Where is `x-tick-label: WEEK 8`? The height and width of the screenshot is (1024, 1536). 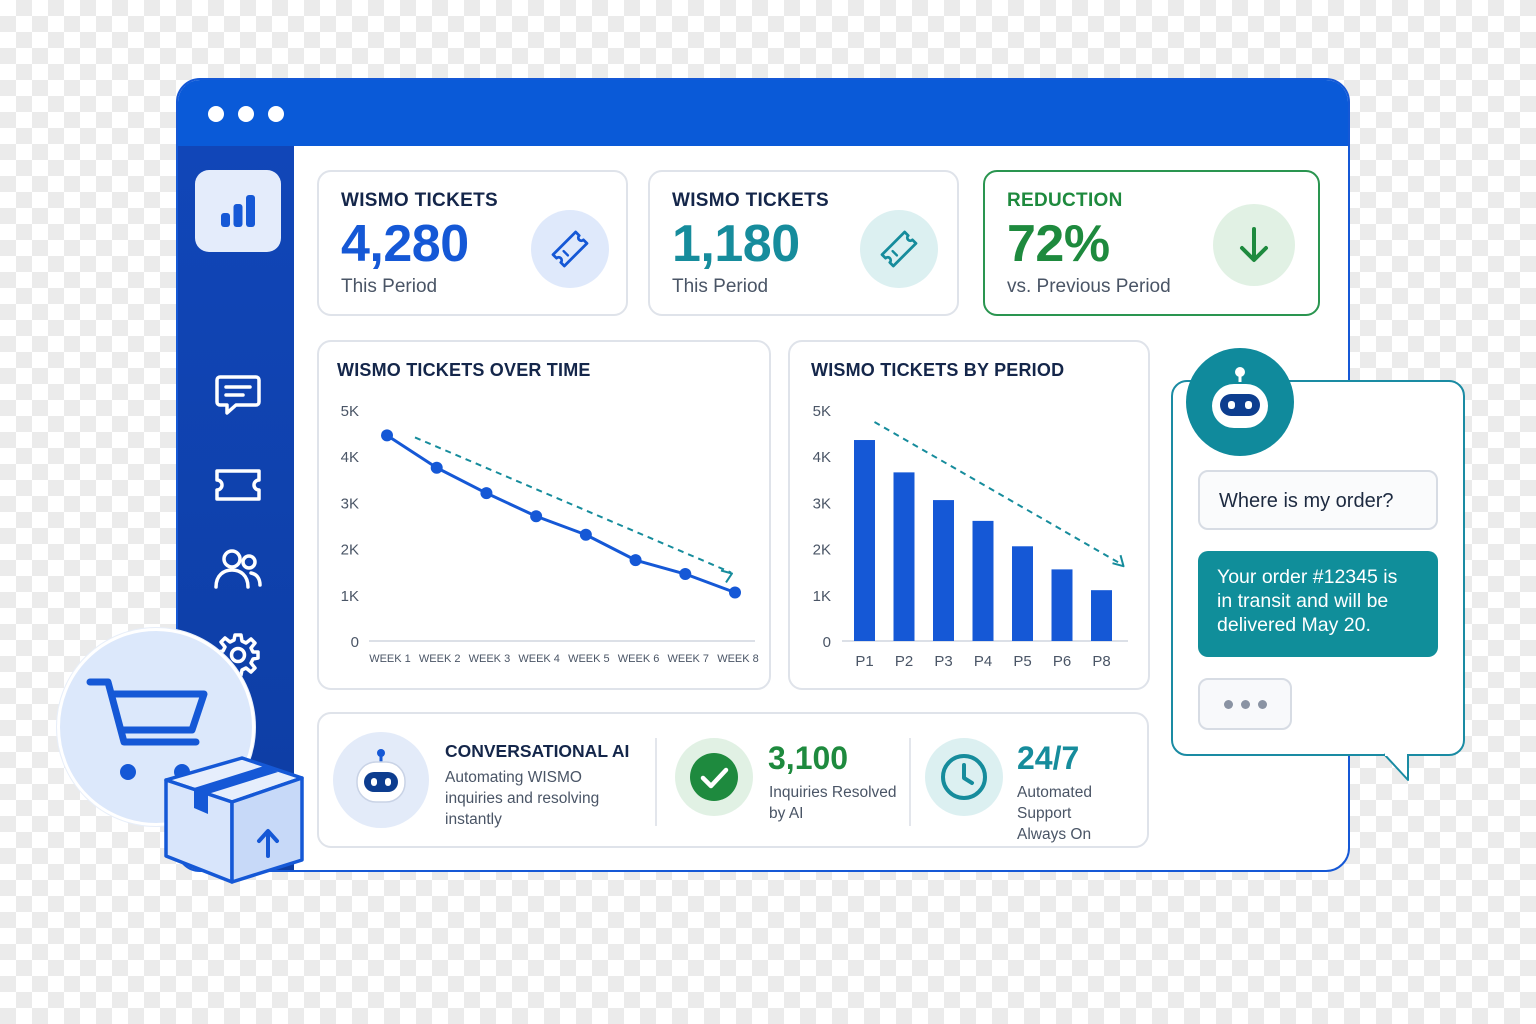 x-tick-label: WEEK 8 is located at coordinates (738, 659).